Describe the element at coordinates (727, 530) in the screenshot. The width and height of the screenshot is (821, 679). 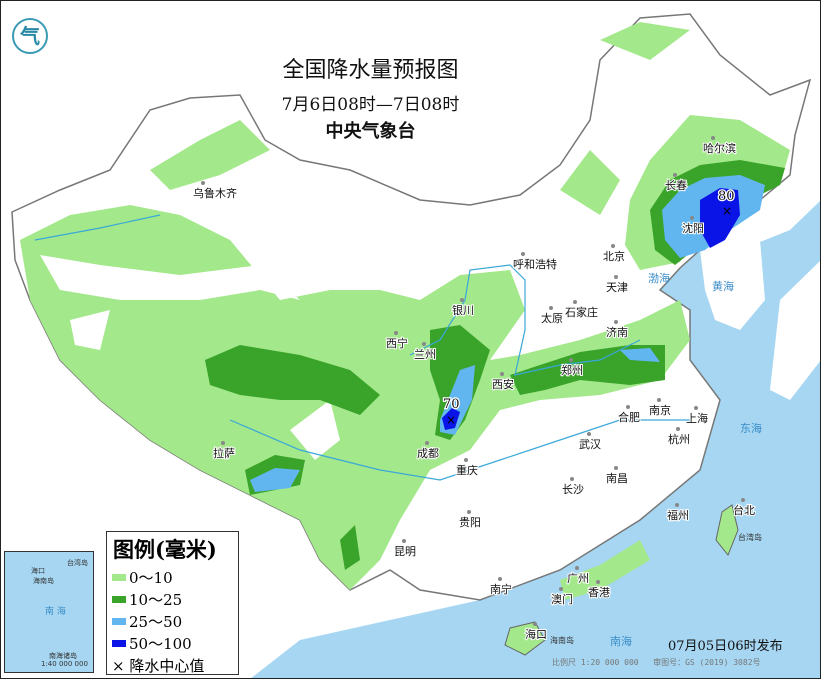
I see `taiwan-island` at that location.